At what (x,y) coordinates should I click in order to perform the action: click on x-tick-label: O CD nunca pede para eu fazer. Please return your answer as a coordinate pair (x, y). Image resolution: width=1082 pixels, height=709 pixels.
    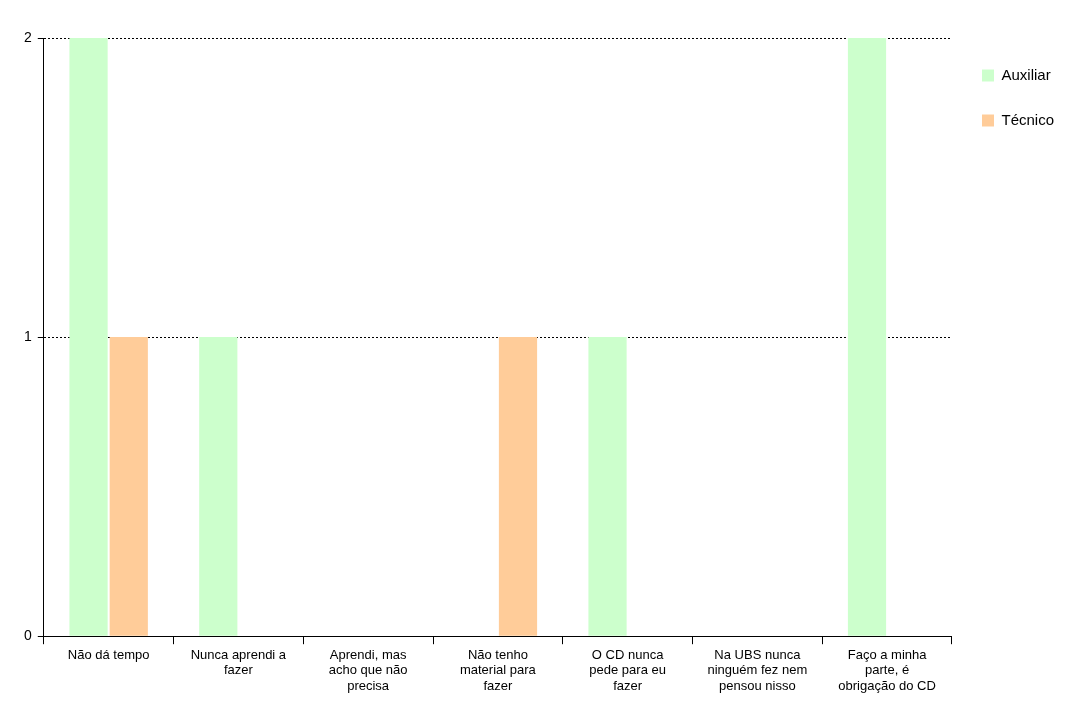
    Looking at the image, I should click on (627, 669).